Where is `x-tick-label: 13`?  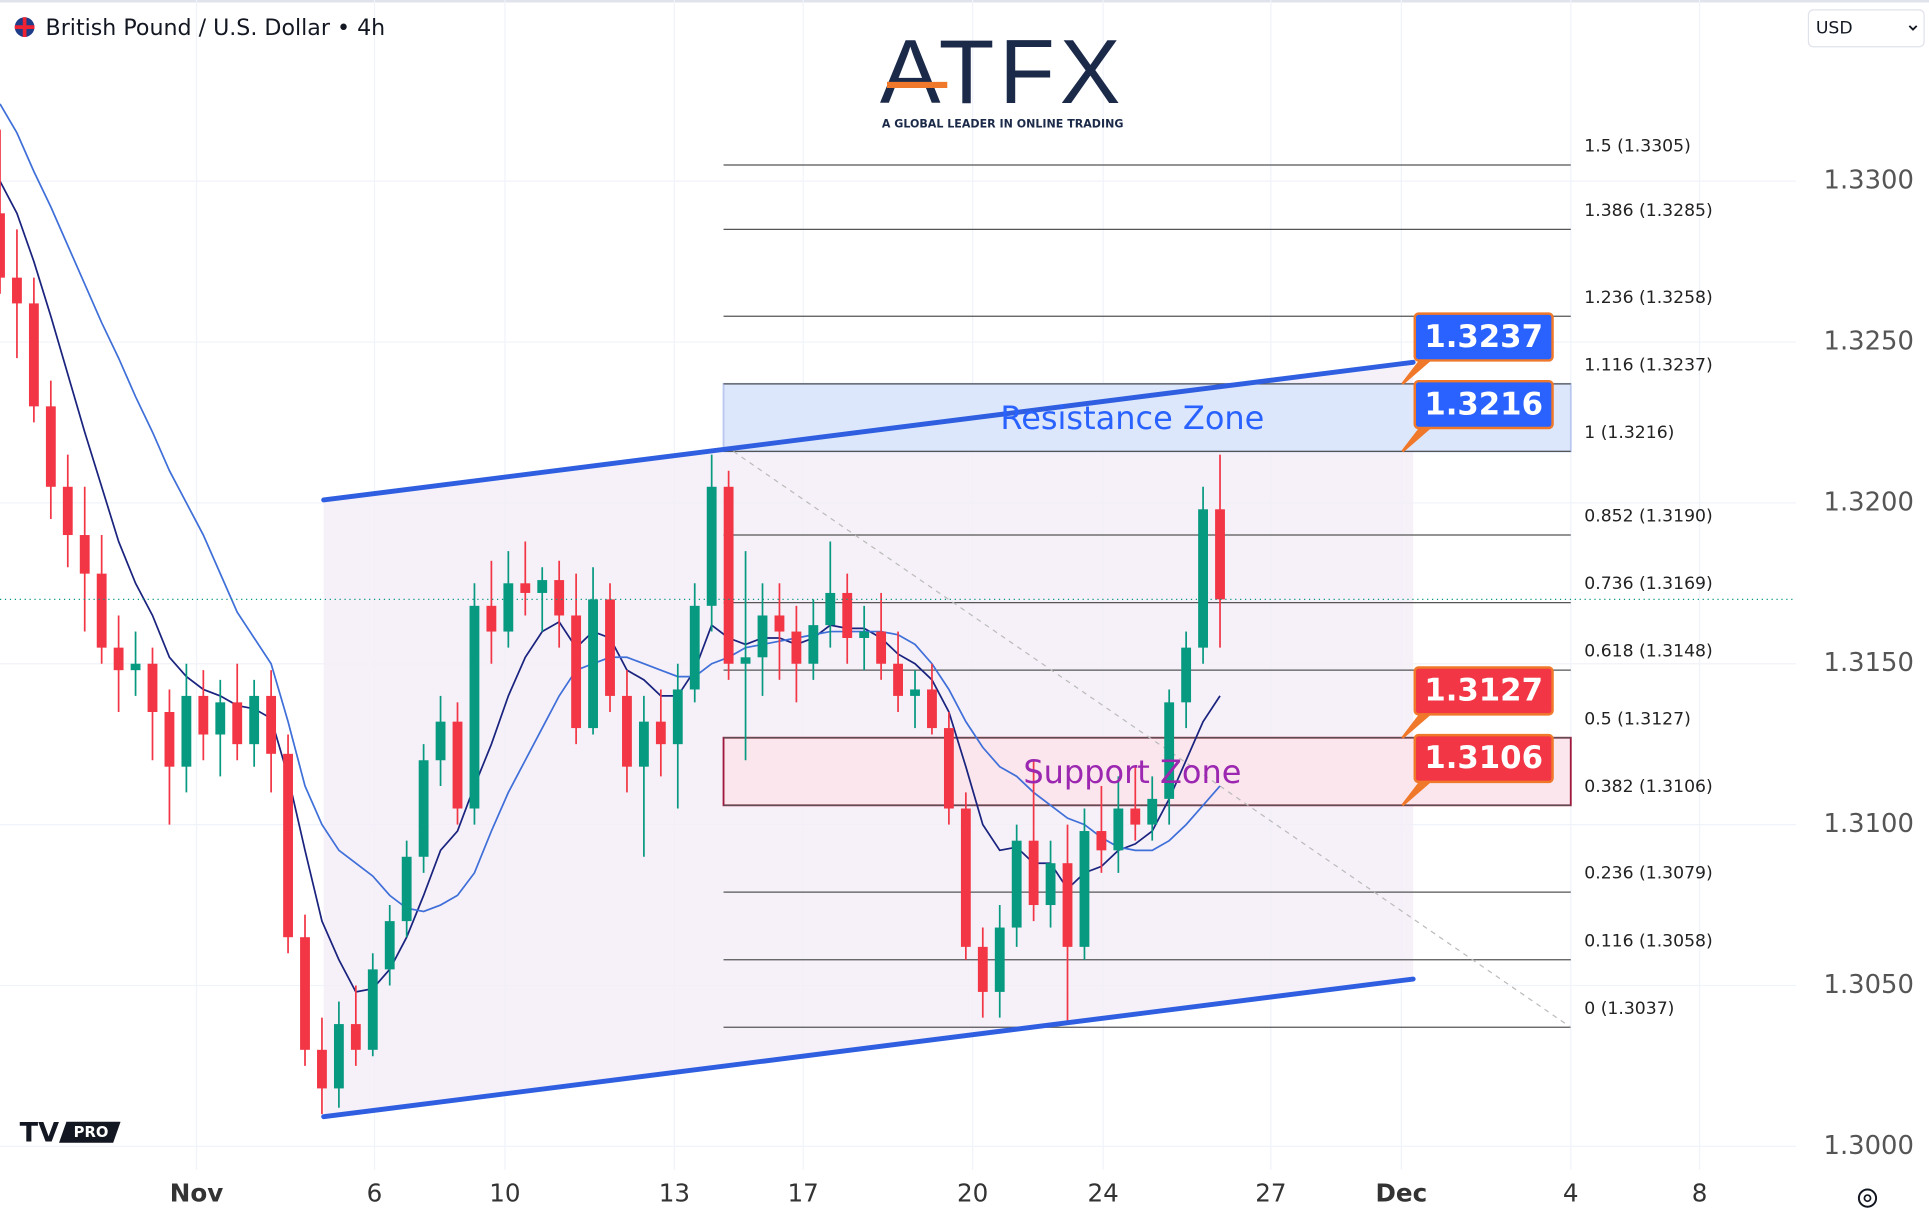
x-tick-label: 13 is located at coordinates (674, 1192).